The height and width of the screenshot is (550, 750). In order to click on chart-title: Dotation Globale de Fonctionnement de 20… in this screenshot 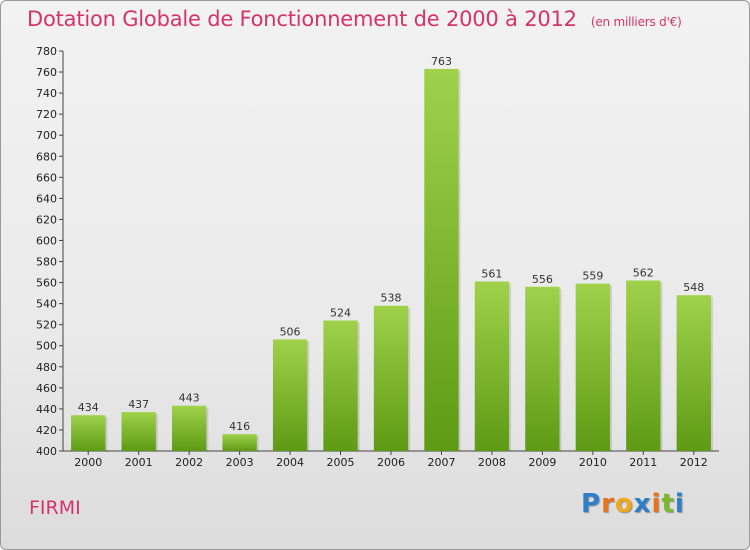, I will do `click(354, 19)`.